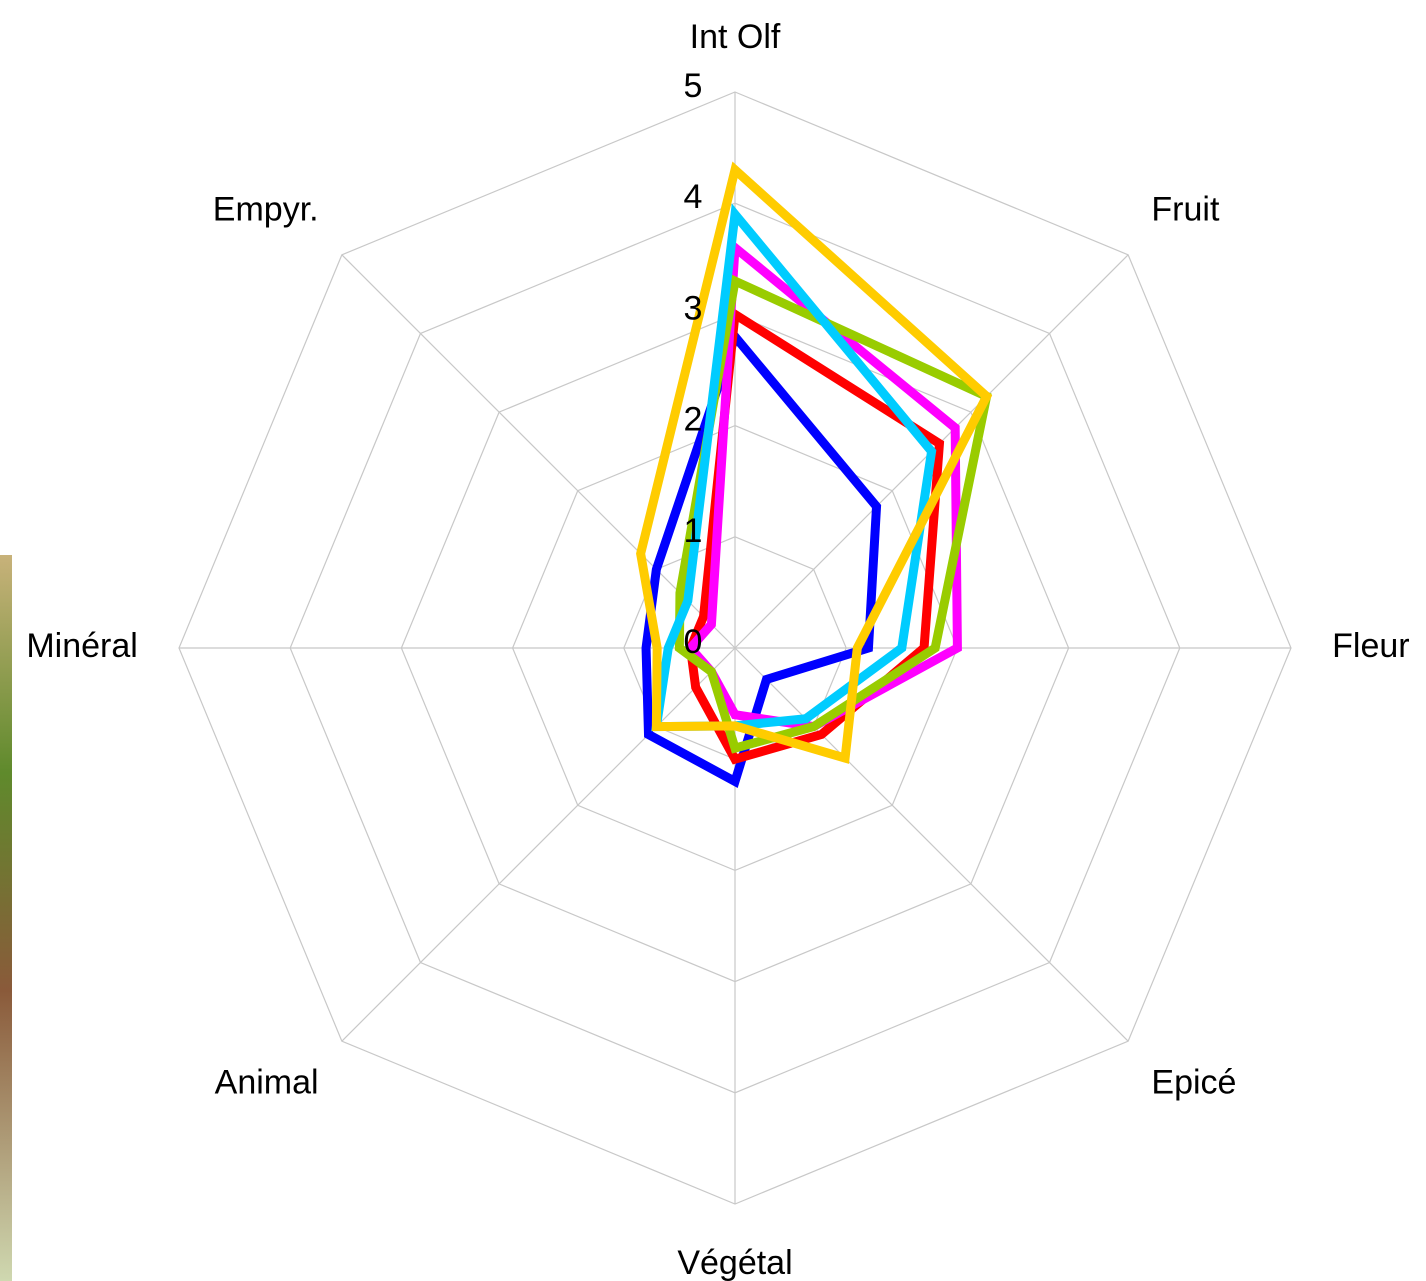  What do you see at coordinates (693, 531) in the screenshot?
I see `r-tick-label: 1` at bounding box center [693, 531].